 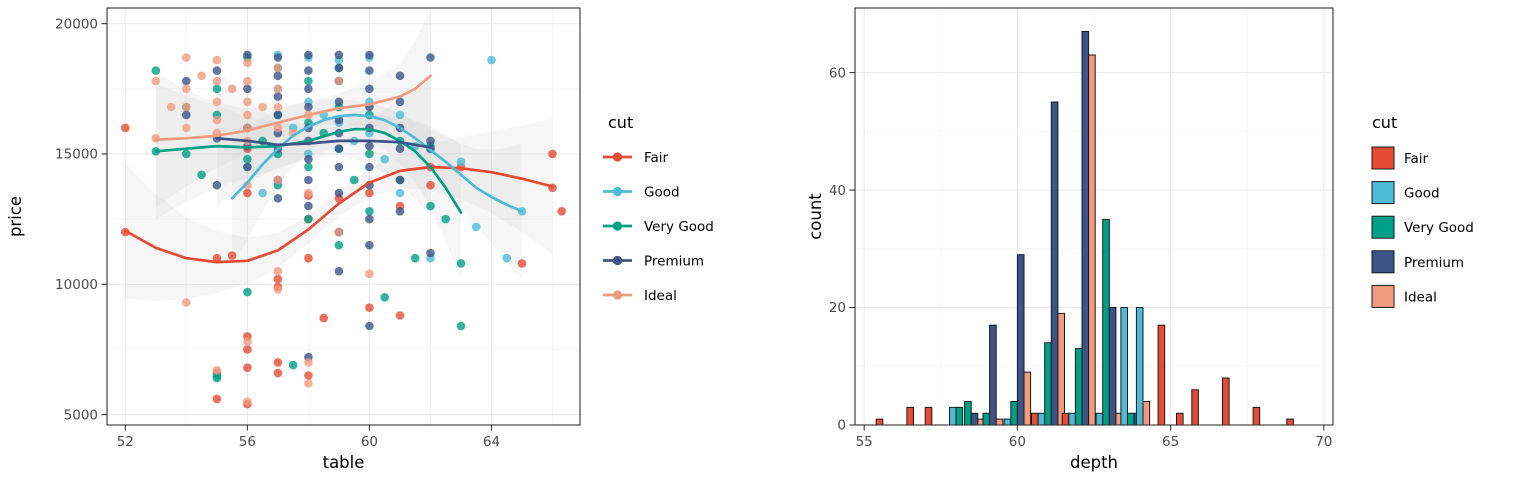 What do you see at coordinates (656, 158) in the screenshot?
I see `legend-label: Fair` at bounding box center [656, 158].